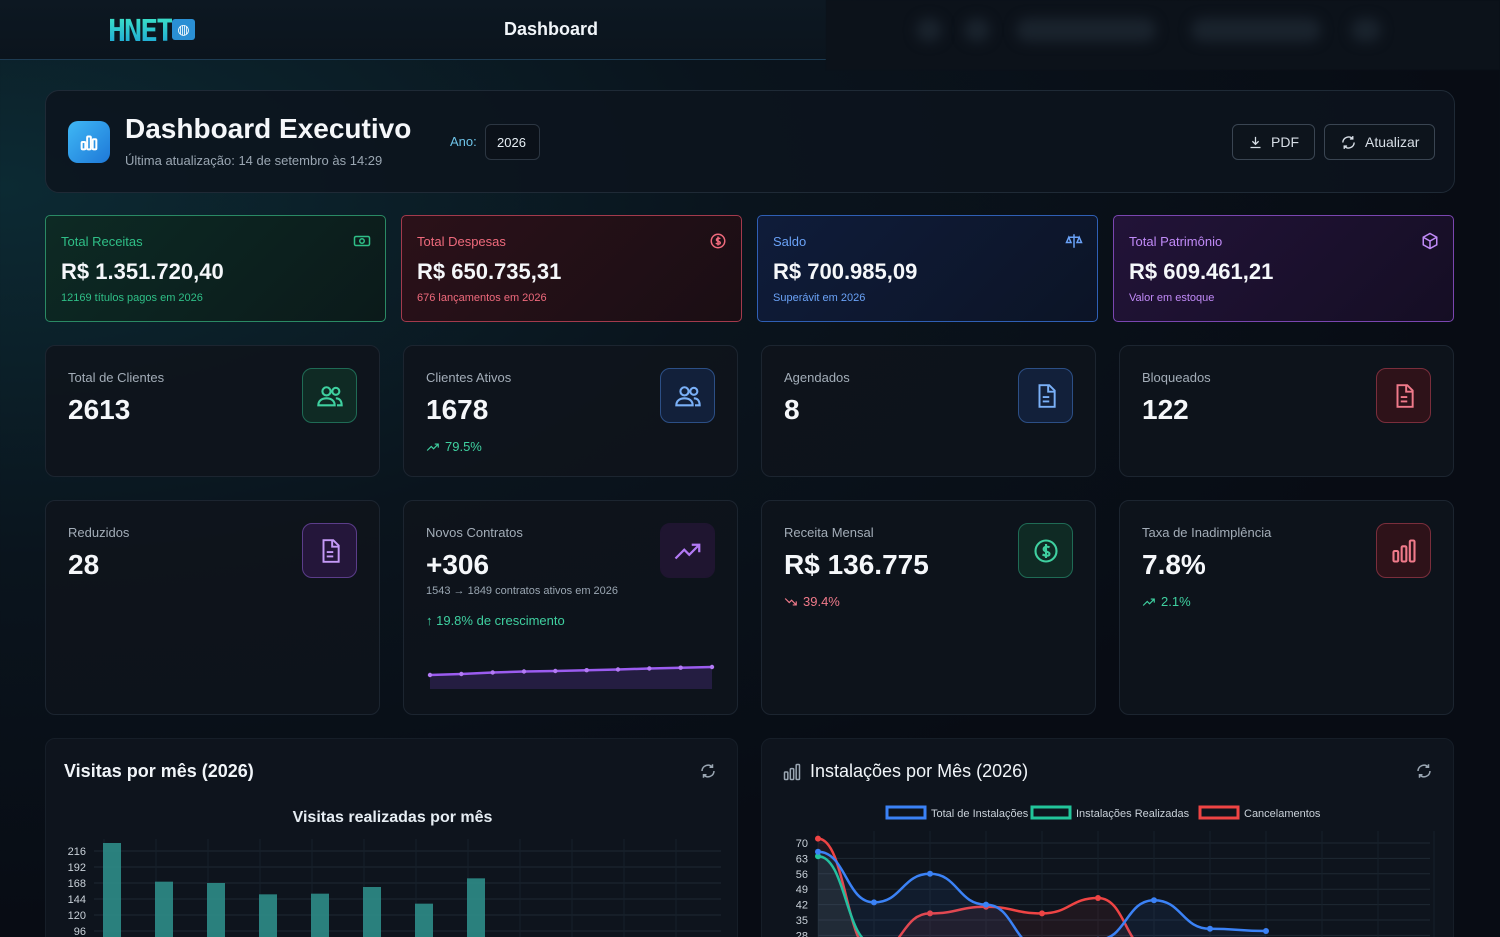 The height and width of the screenshot is (937, 1500). Describe the element at coordinates (1273, 142) in the screenshot. I see `pdf-button: PDF` at that location.